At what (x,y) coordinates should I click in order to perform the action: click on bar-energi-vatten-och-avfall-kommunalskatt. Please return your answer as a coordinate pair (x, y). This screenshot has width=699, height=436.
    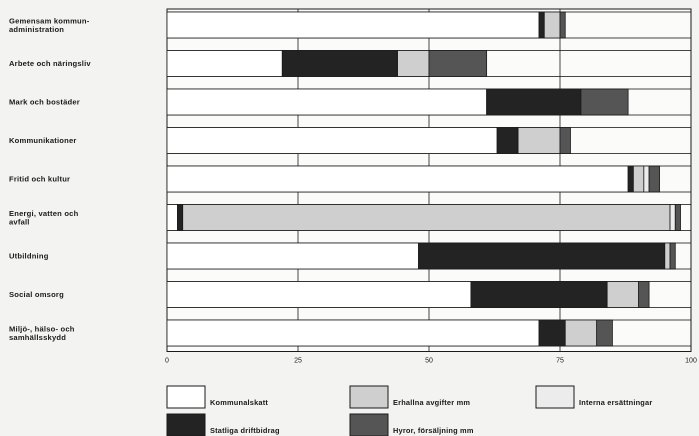
    Looking at the image, I should click on (172, 217).